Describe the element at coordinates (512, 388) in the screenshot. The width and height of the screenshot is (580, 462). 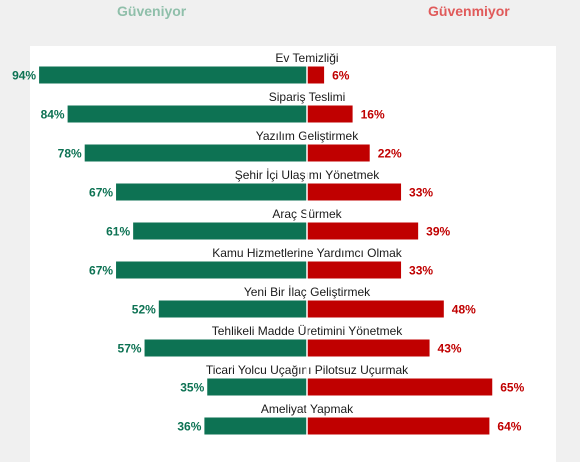
I see `distrust-value-label: 65%` at that location.